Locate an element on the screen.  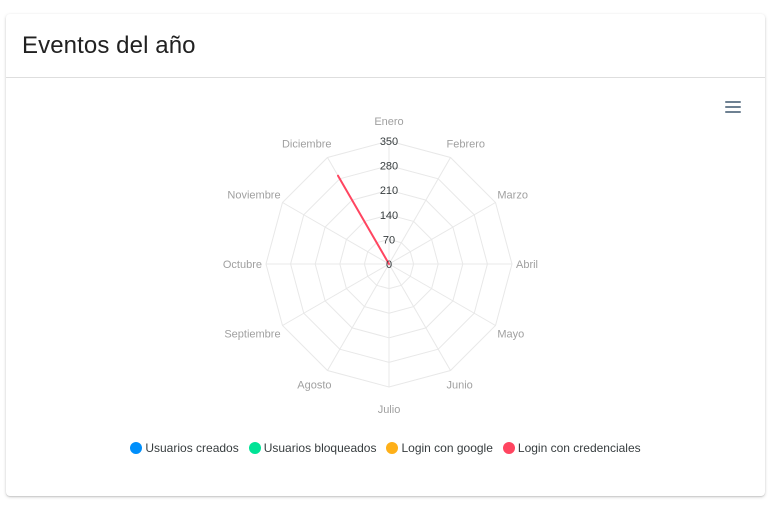
category-label: Enero is located at coordinates (388, 122).